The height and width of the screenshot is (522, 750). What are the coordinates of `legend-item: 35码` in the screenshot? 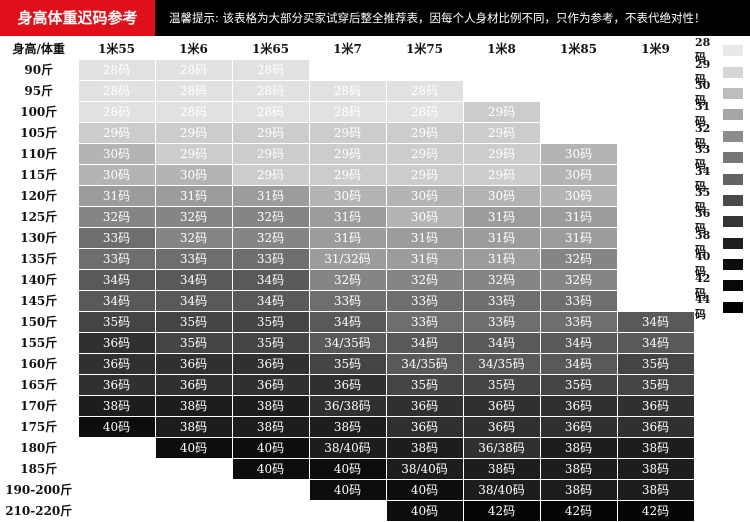 It's located at (722, 200).